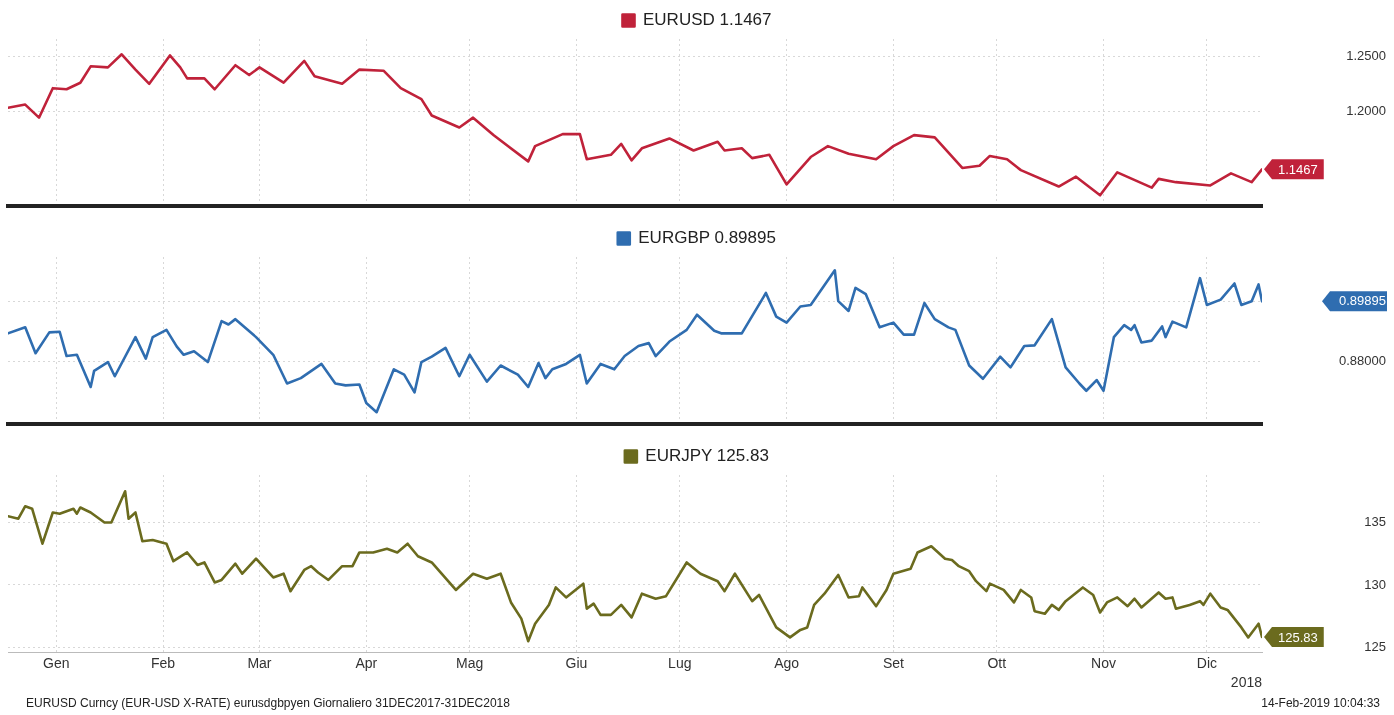  Describe the element at coordinates (1206, 662) in the screenshot. I see `x-tick-label: Dic` at that location.